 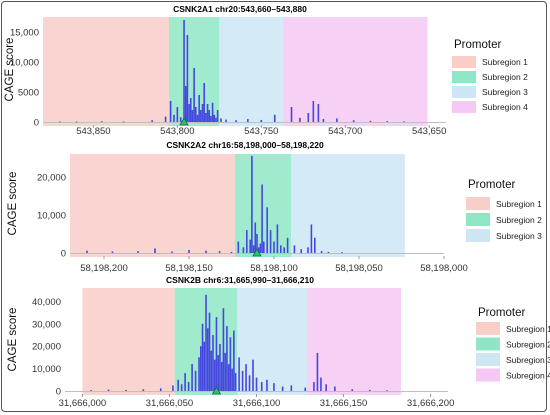 I want to click on x-tick-label: 31,666,150, so click(x=344, y=403).